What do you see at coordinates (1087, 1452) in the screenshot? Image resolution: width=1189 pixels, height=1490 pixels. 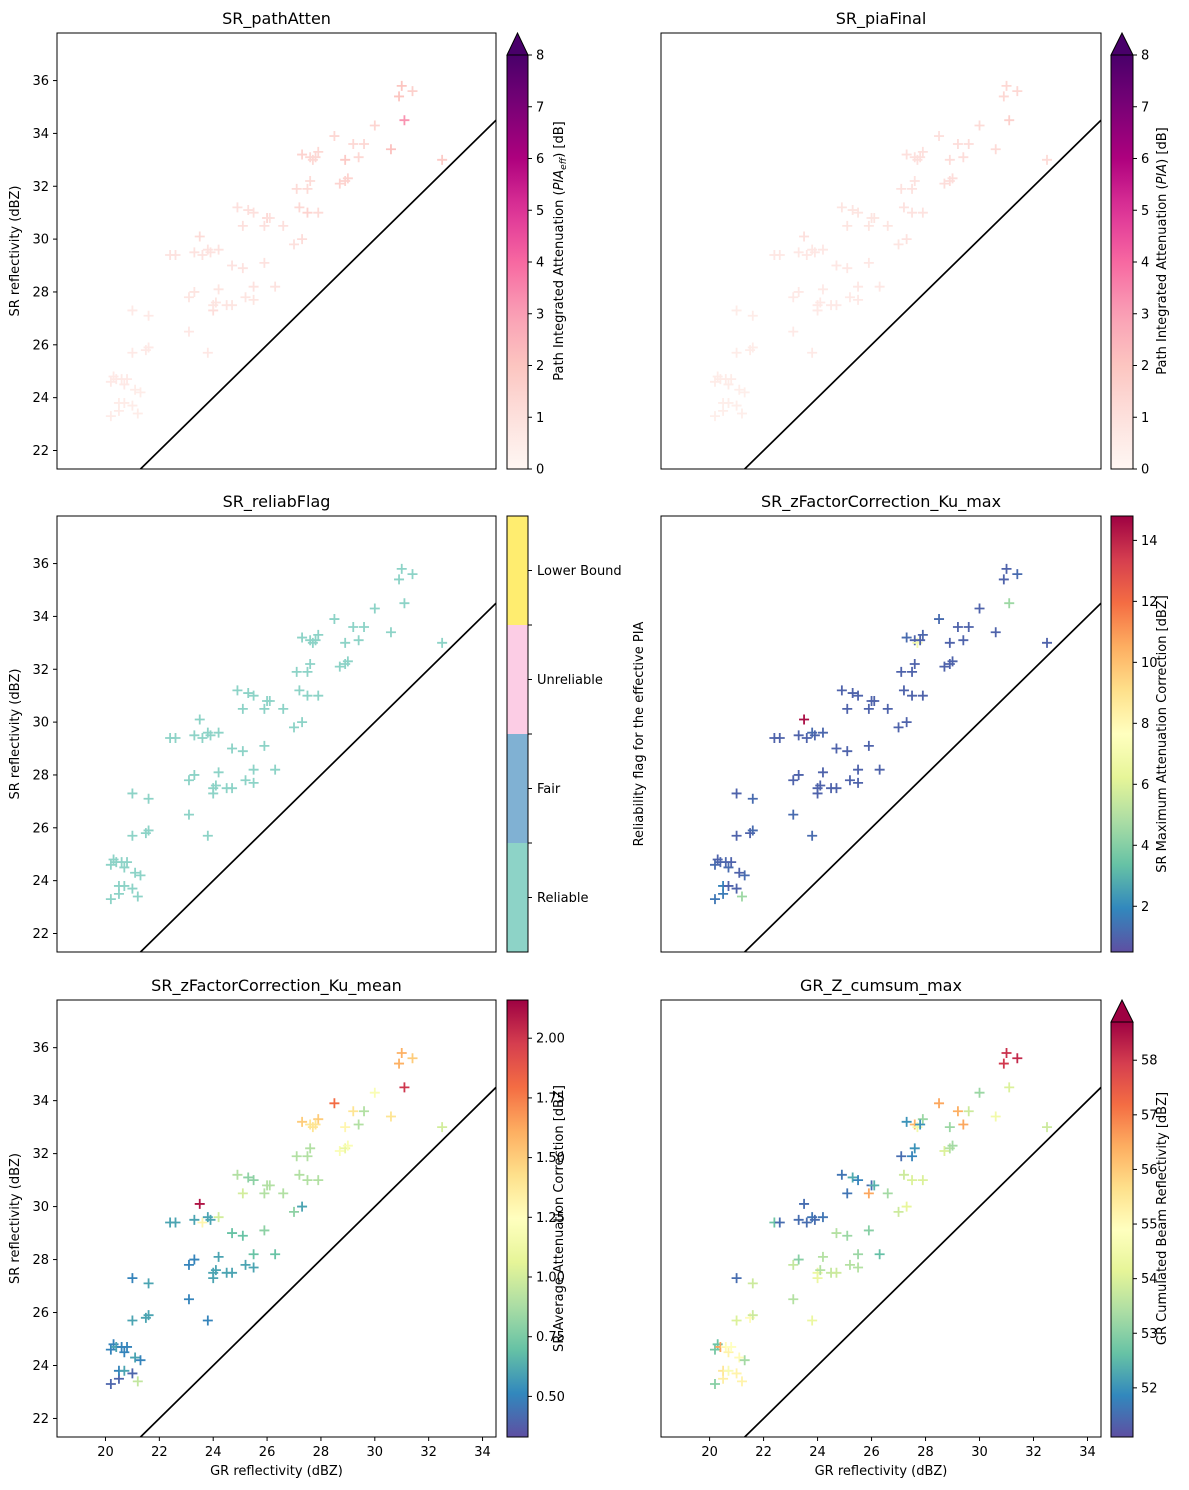 I see `x-tick-label: 34` at bounding box center [1087, 1452].